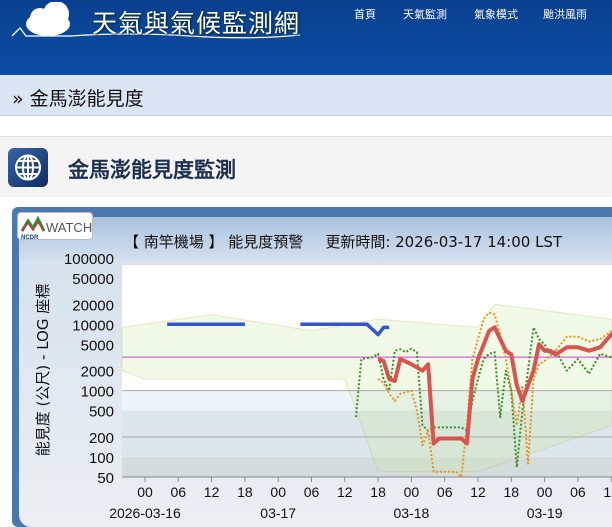 This screenshot has height=527, width=612. I want to click on y-tick-label: 1000, so click(97, 392).